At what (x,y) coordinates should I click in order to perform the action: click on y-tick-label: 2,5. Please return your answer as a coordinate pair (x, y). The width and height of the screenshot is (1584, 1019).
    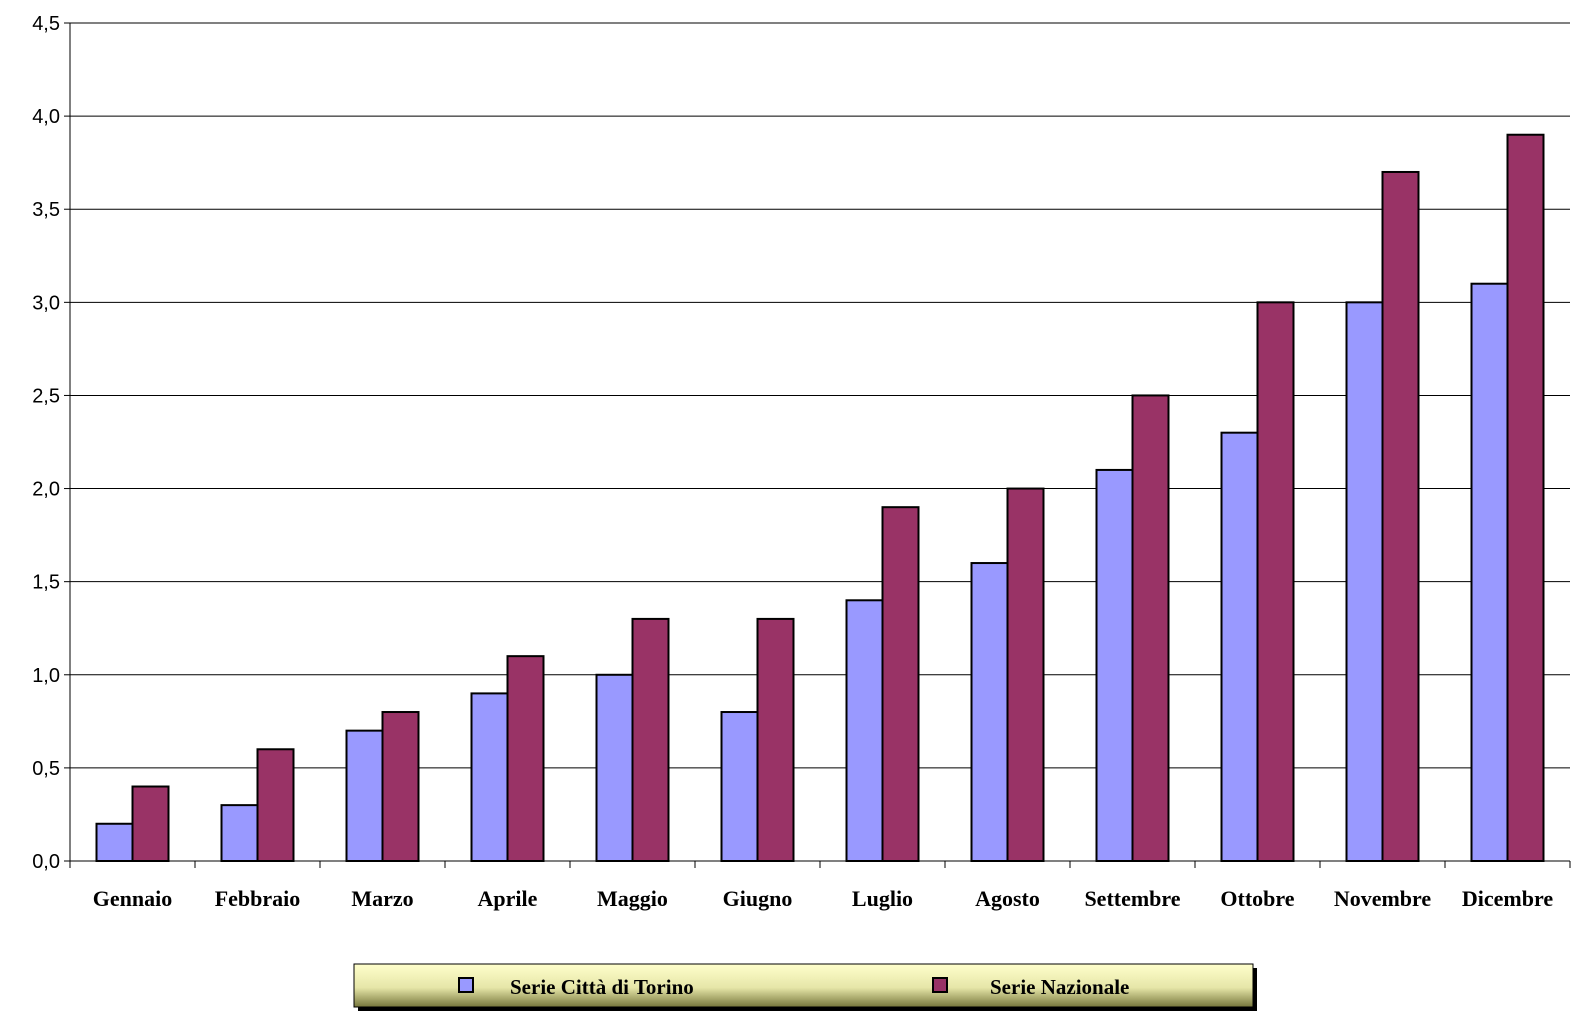
    Looking at the image, I should click on (46, 396).